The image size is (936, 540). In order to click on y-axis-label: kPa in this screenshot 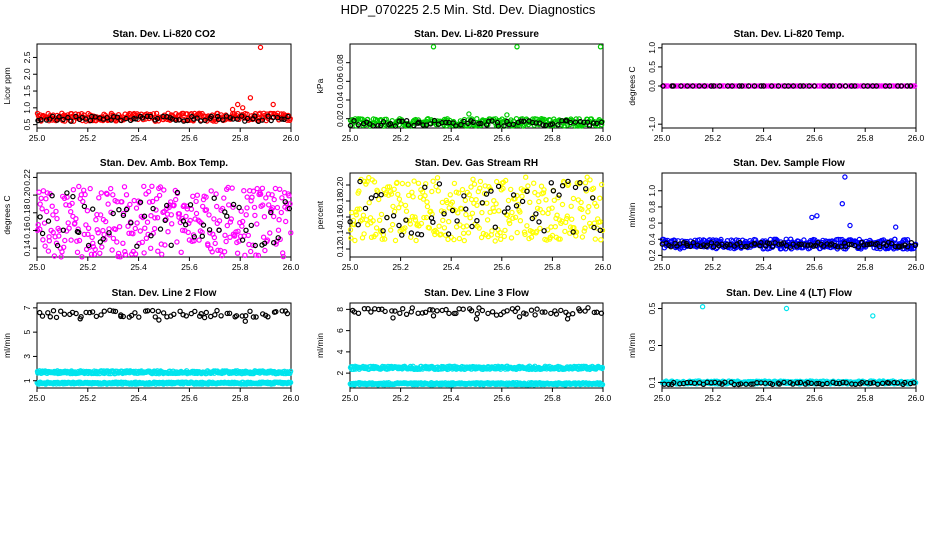, I will do `click(320, 85)`.